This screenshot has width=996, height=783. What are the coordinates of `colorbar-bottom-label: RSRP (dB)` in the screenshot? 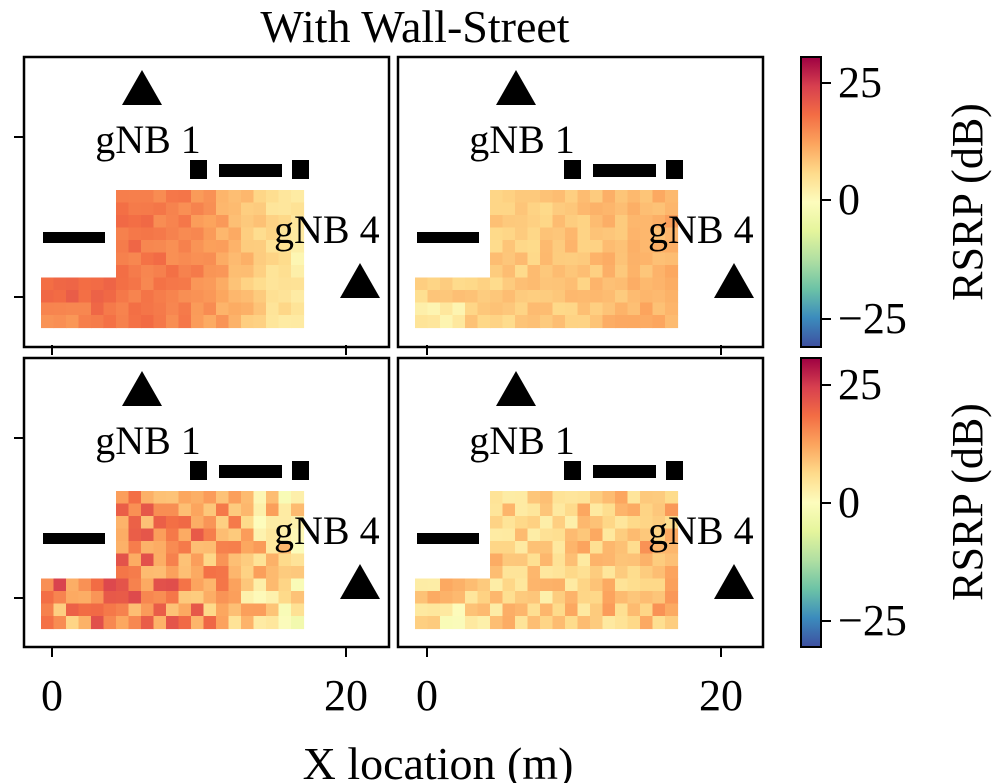 It's located at (967, 502).